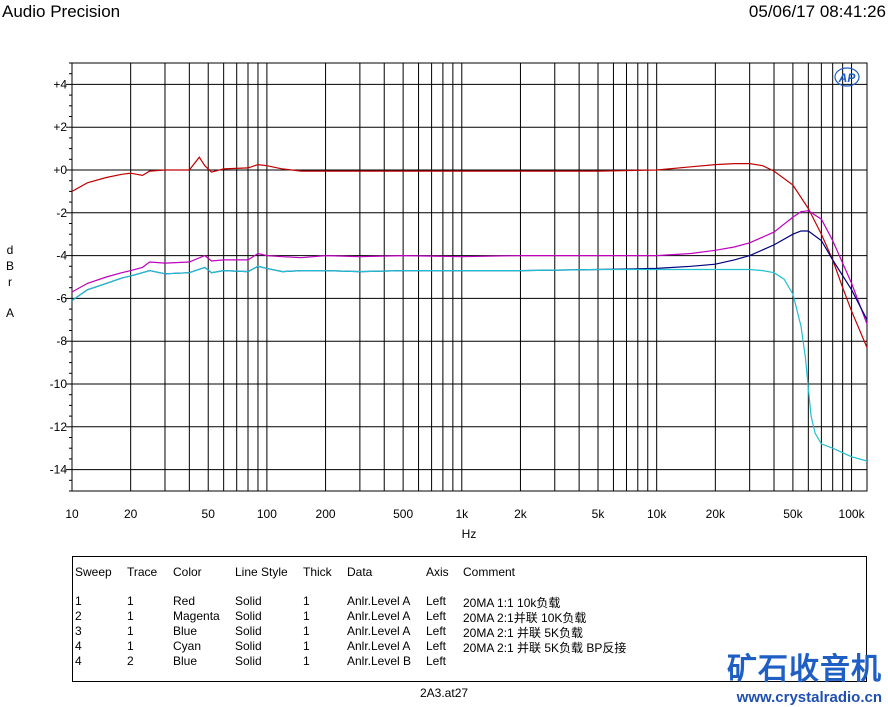  I want to click on x-tick-label: 10, so click(72, 514).